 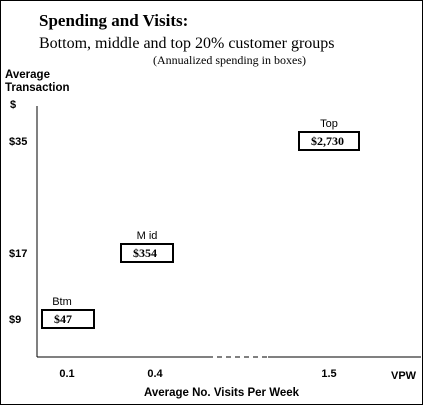 What do you see at coordinates (329, 124) in the screenshot?
I see `category-label: Top` at bounding box center [329, 124].